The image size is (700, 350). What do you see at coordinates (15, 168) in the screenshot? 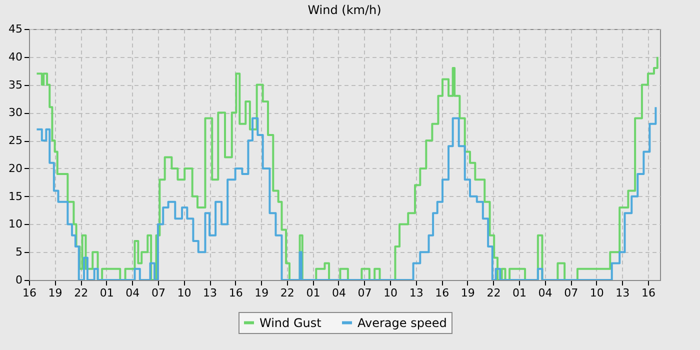
I see `y-tick-label: 20` at bounding box center [15, 168].